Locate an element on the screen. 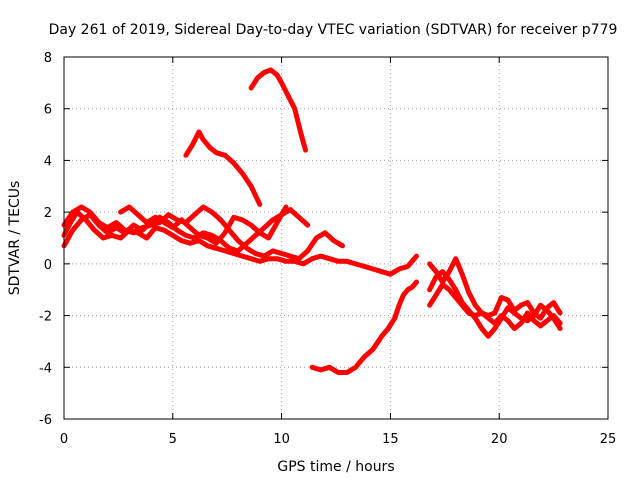 The width and height of the screenshot is (640, 480). y-tick-label: -4 is located at coordinates (45, 368).